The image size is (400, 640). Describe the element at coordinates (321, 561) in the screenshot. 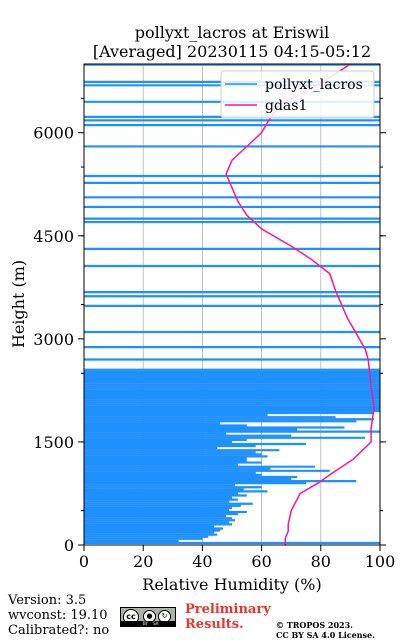

I see `x-tick-label-4: 80` at that location.